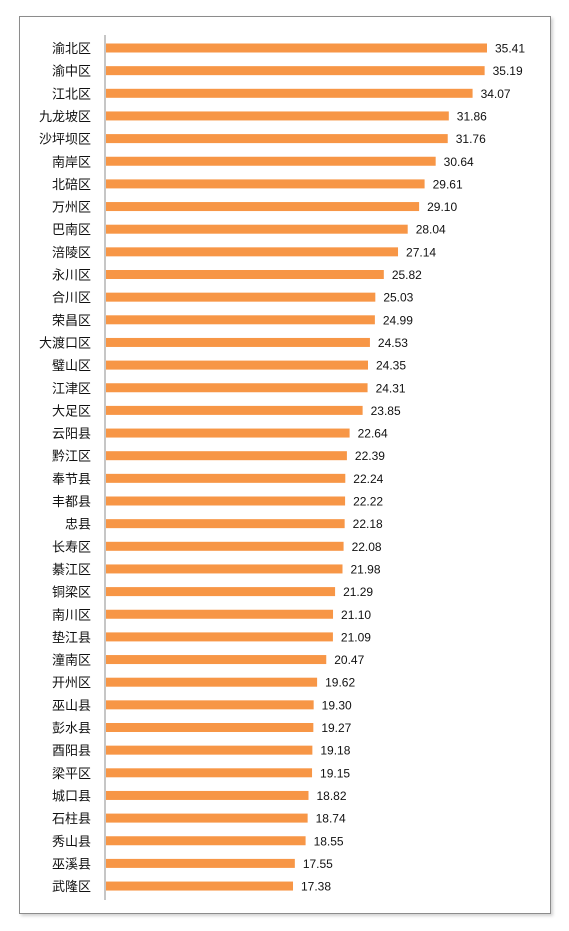  I want to click on value-label: 24.53, so click(393, 343).